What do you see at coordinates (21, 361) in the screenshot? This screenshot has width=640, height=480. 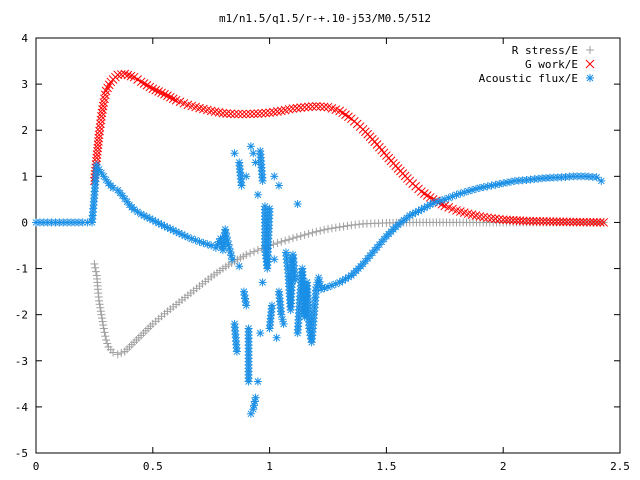 I see `y-tick-label: -3` at bounding box center [21, 361].